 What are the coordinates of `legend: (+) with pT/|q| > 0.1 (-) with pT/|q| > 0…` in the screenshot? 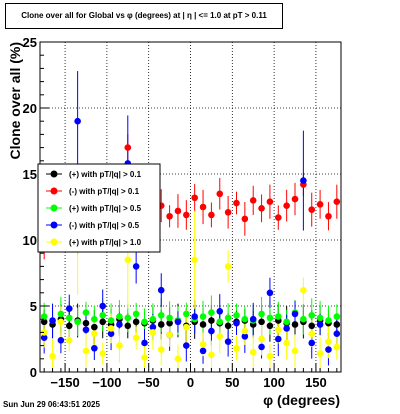 It's located at (99, 208).